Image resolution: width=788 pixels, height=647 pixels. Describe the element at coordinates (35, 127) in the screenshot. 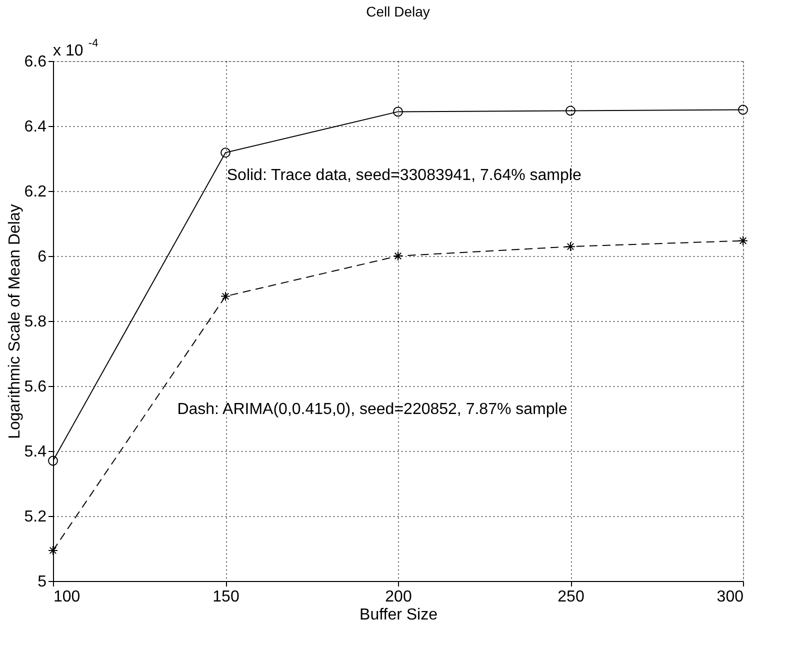

I see `y-tick-label: 6.4` at that location.